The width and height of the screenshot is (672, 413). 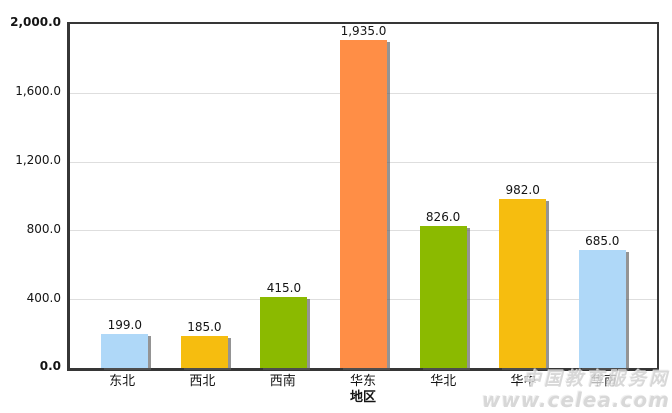 What do you see at coordinates (363, 31) in the screenshot?
I see `bar-value-label: 1,935.0` at bounding box center [363, 31].